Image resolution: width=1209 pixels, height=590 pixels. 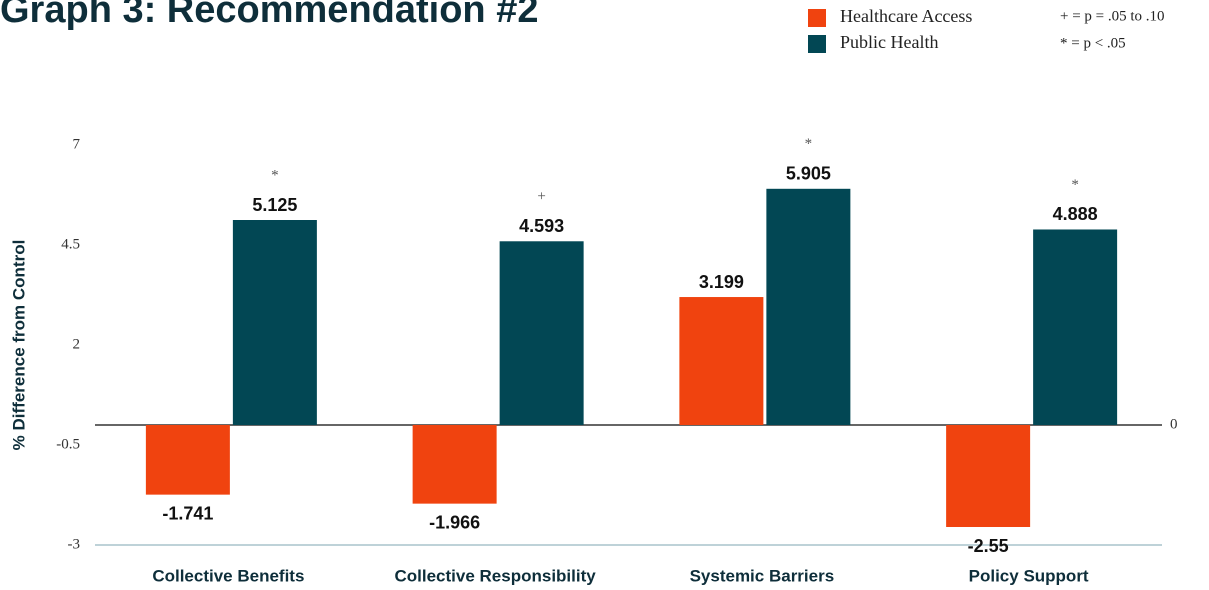 I want to click on y-tick-label: -0.5, so click(x=68, y=444).